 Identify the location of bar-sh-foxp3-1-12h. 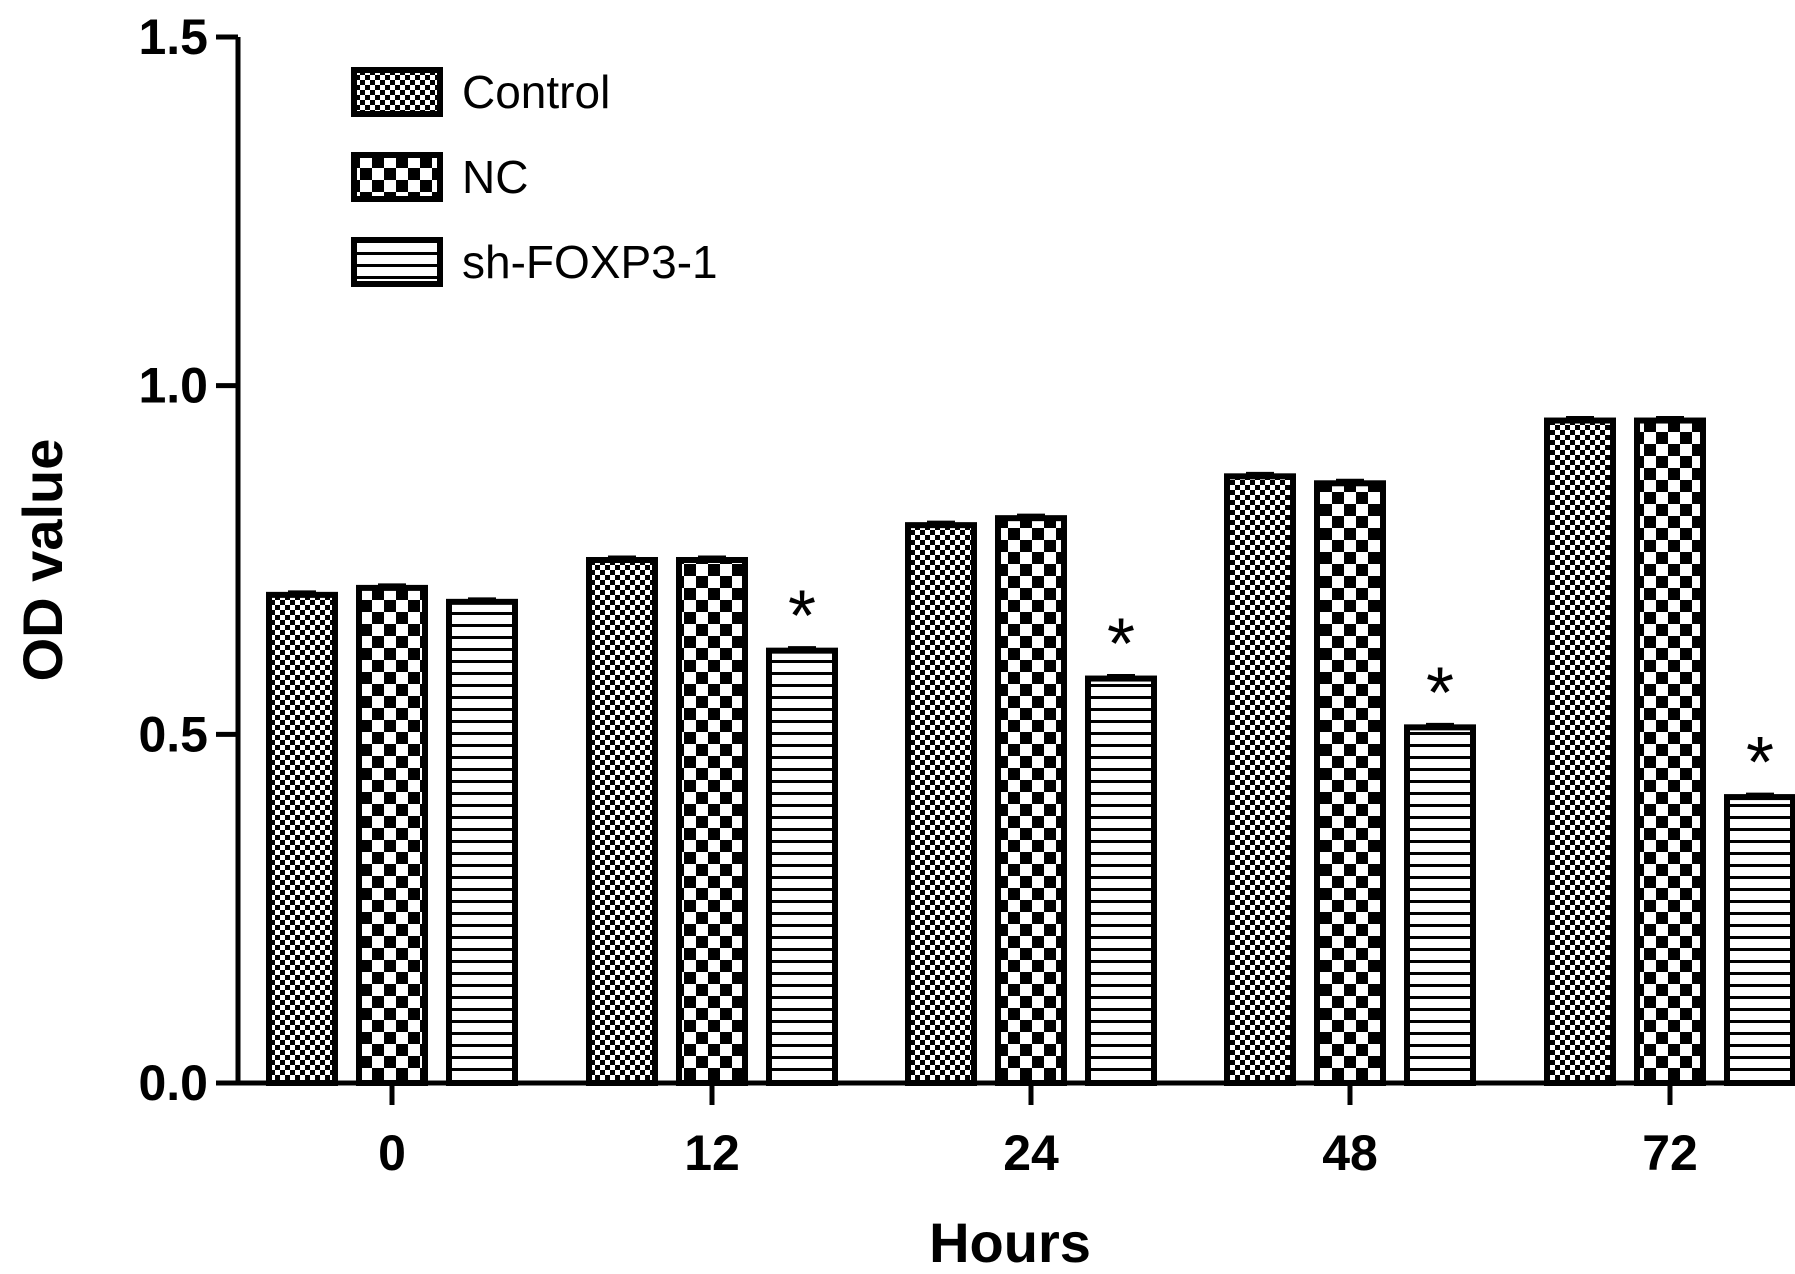
(802, 866).